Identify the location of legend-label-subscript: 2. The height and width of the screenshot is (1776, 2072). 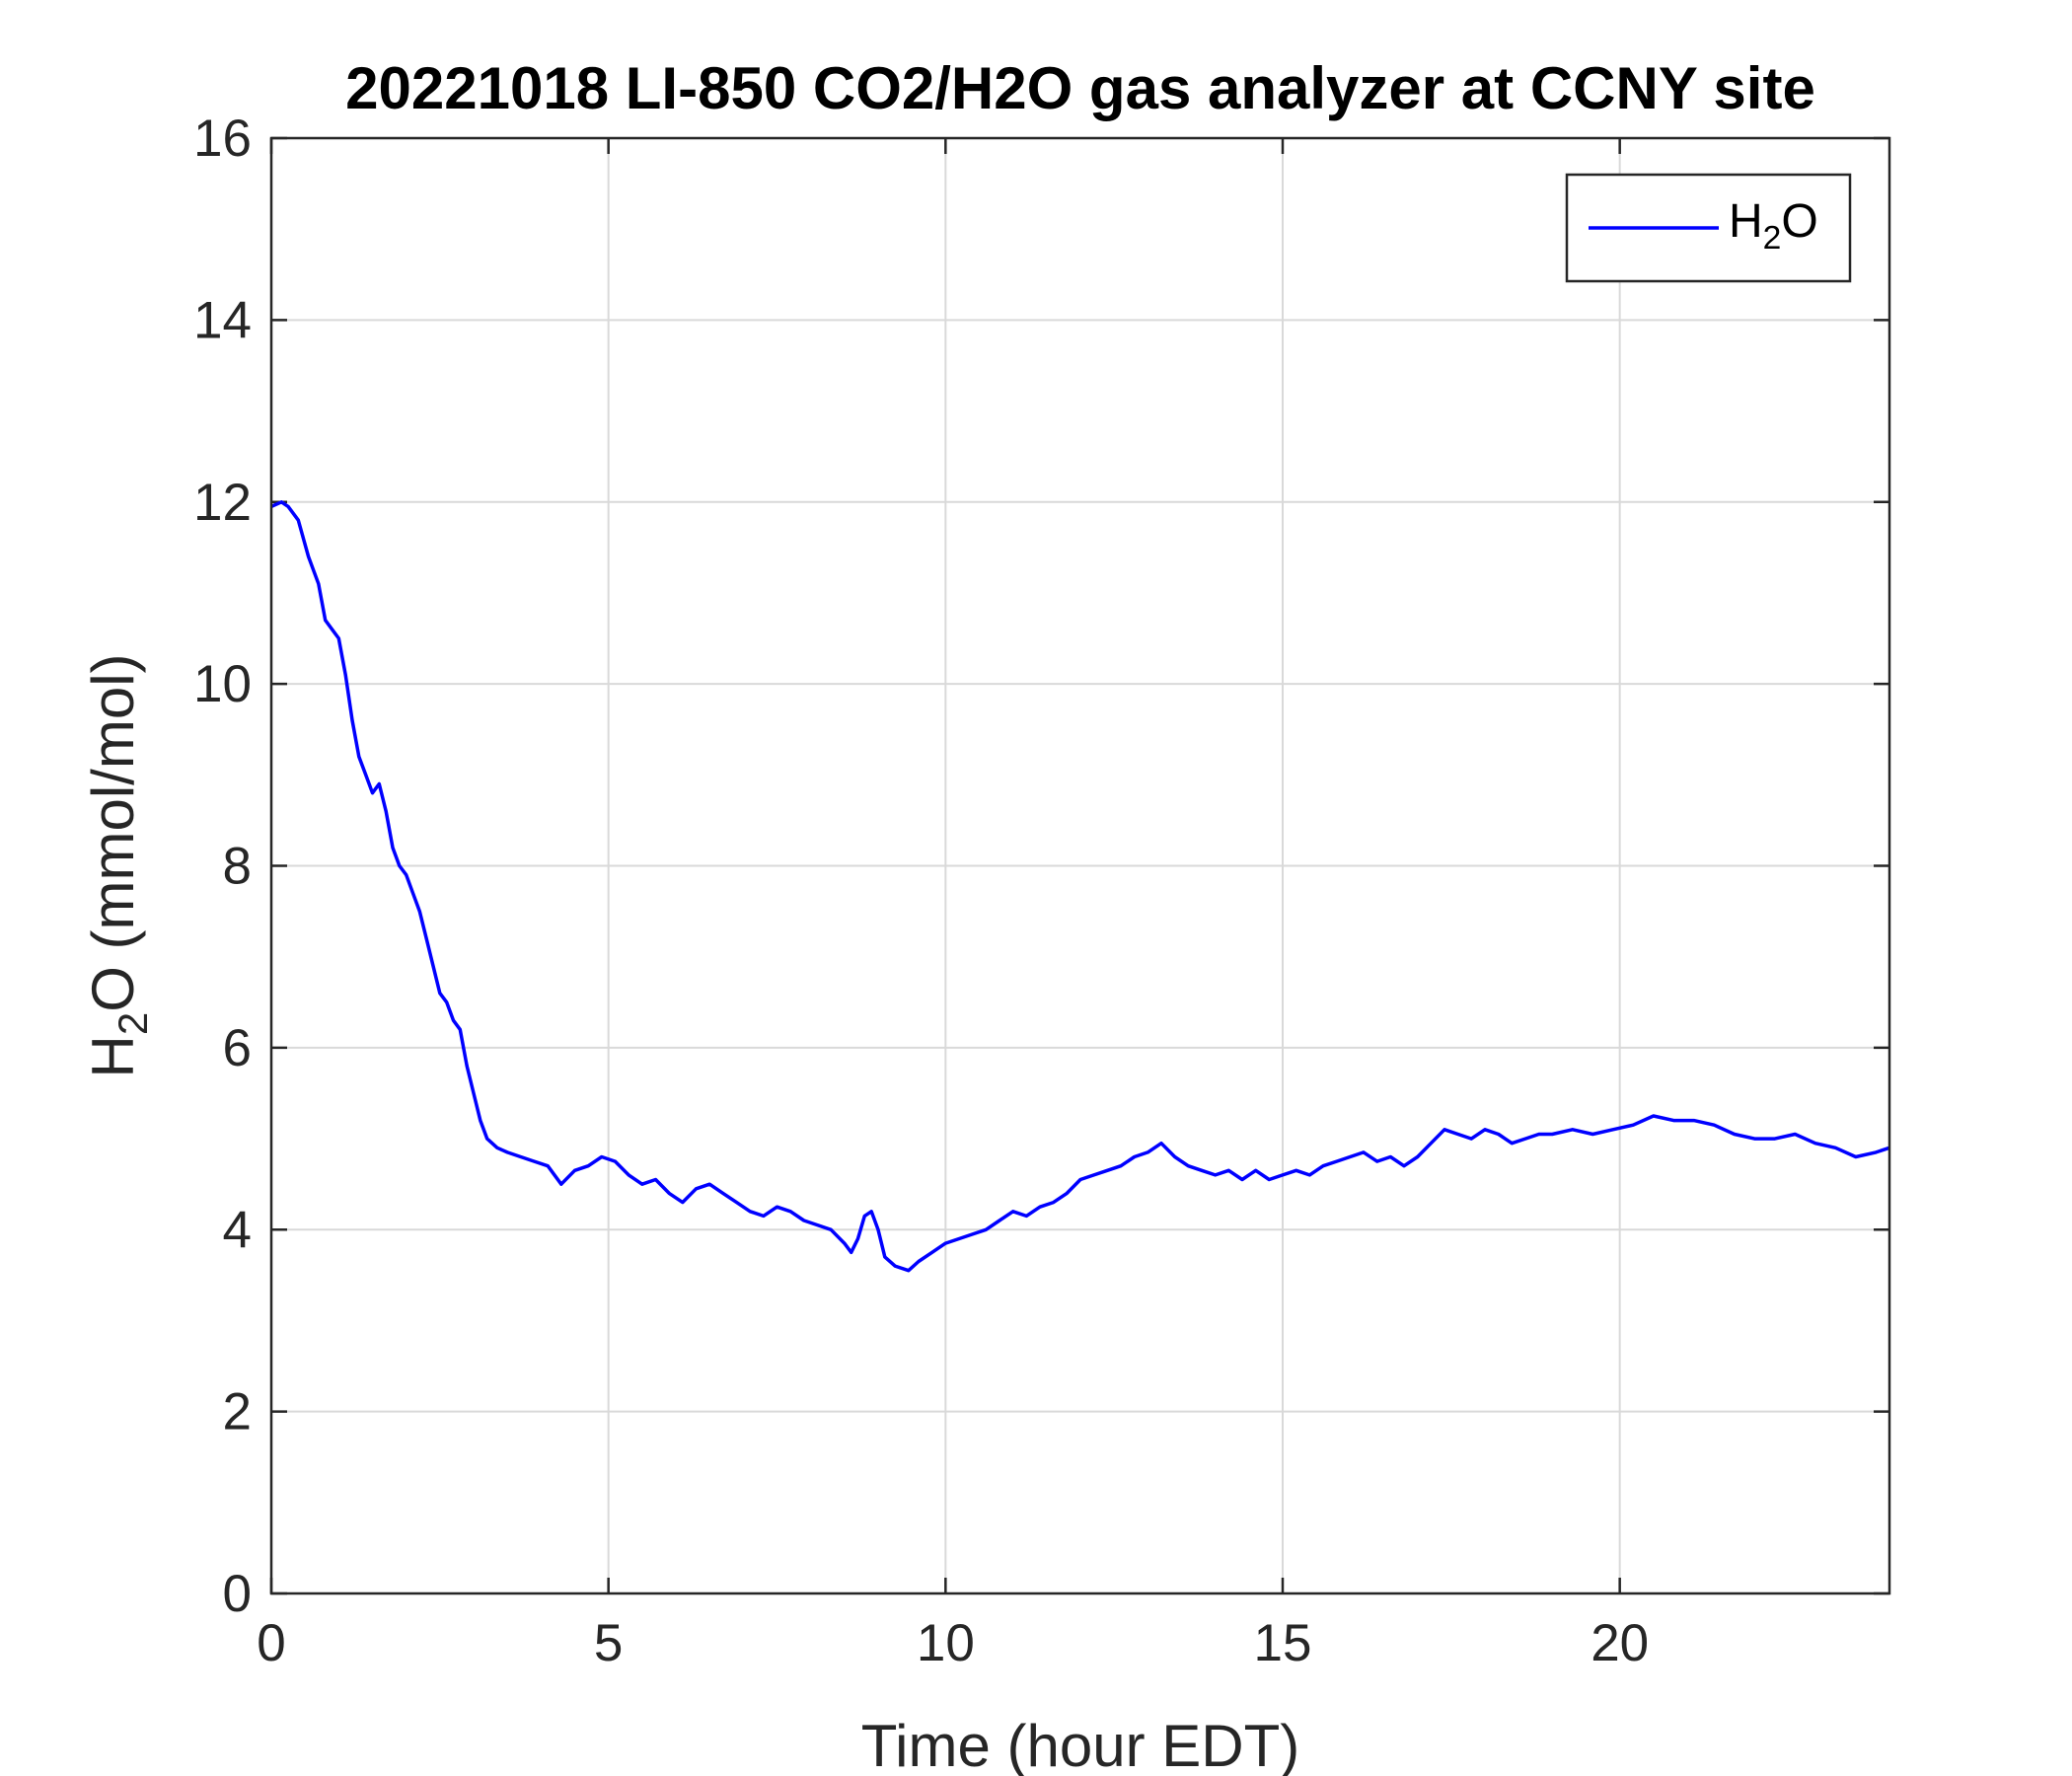
(1773, 239).